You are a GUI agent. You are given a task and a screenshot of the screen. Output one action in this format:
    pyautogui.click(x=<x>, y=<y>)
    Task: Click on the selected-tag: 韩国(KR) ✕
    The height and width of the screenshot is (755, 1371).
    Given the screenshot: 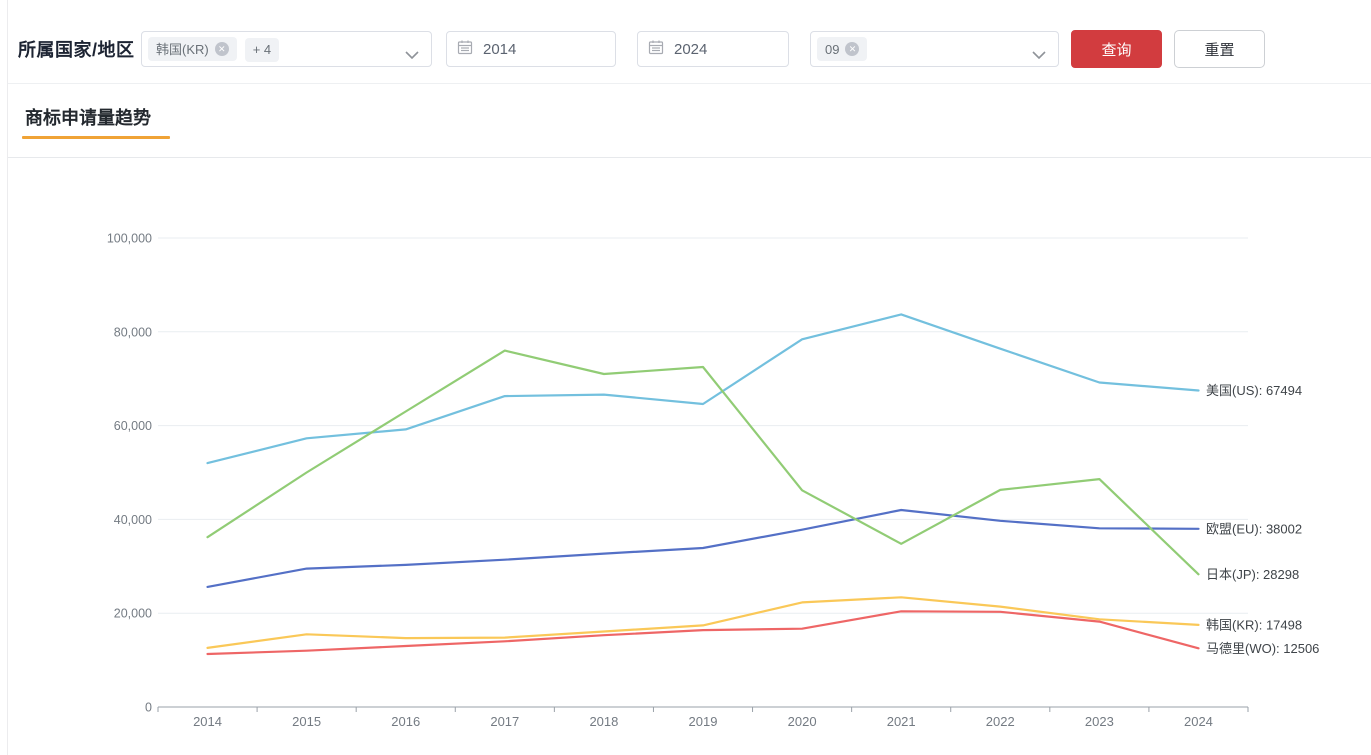 What is the action you would take?
    pyautogui.click(x=192, y=48)
    